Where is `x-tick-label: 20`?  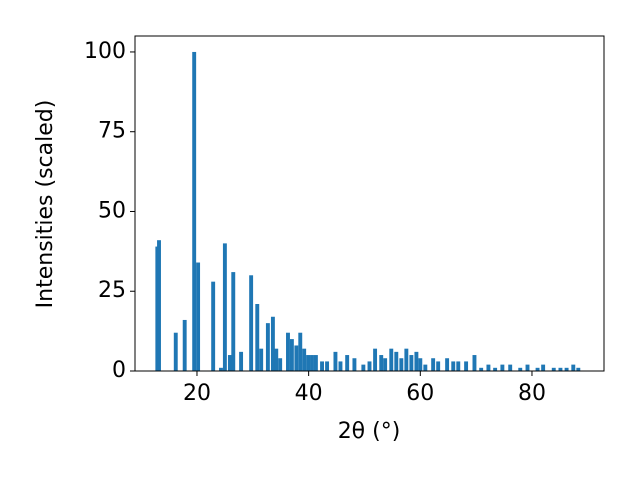 x-tick-label: 20 is located at coordinates (197, 393).